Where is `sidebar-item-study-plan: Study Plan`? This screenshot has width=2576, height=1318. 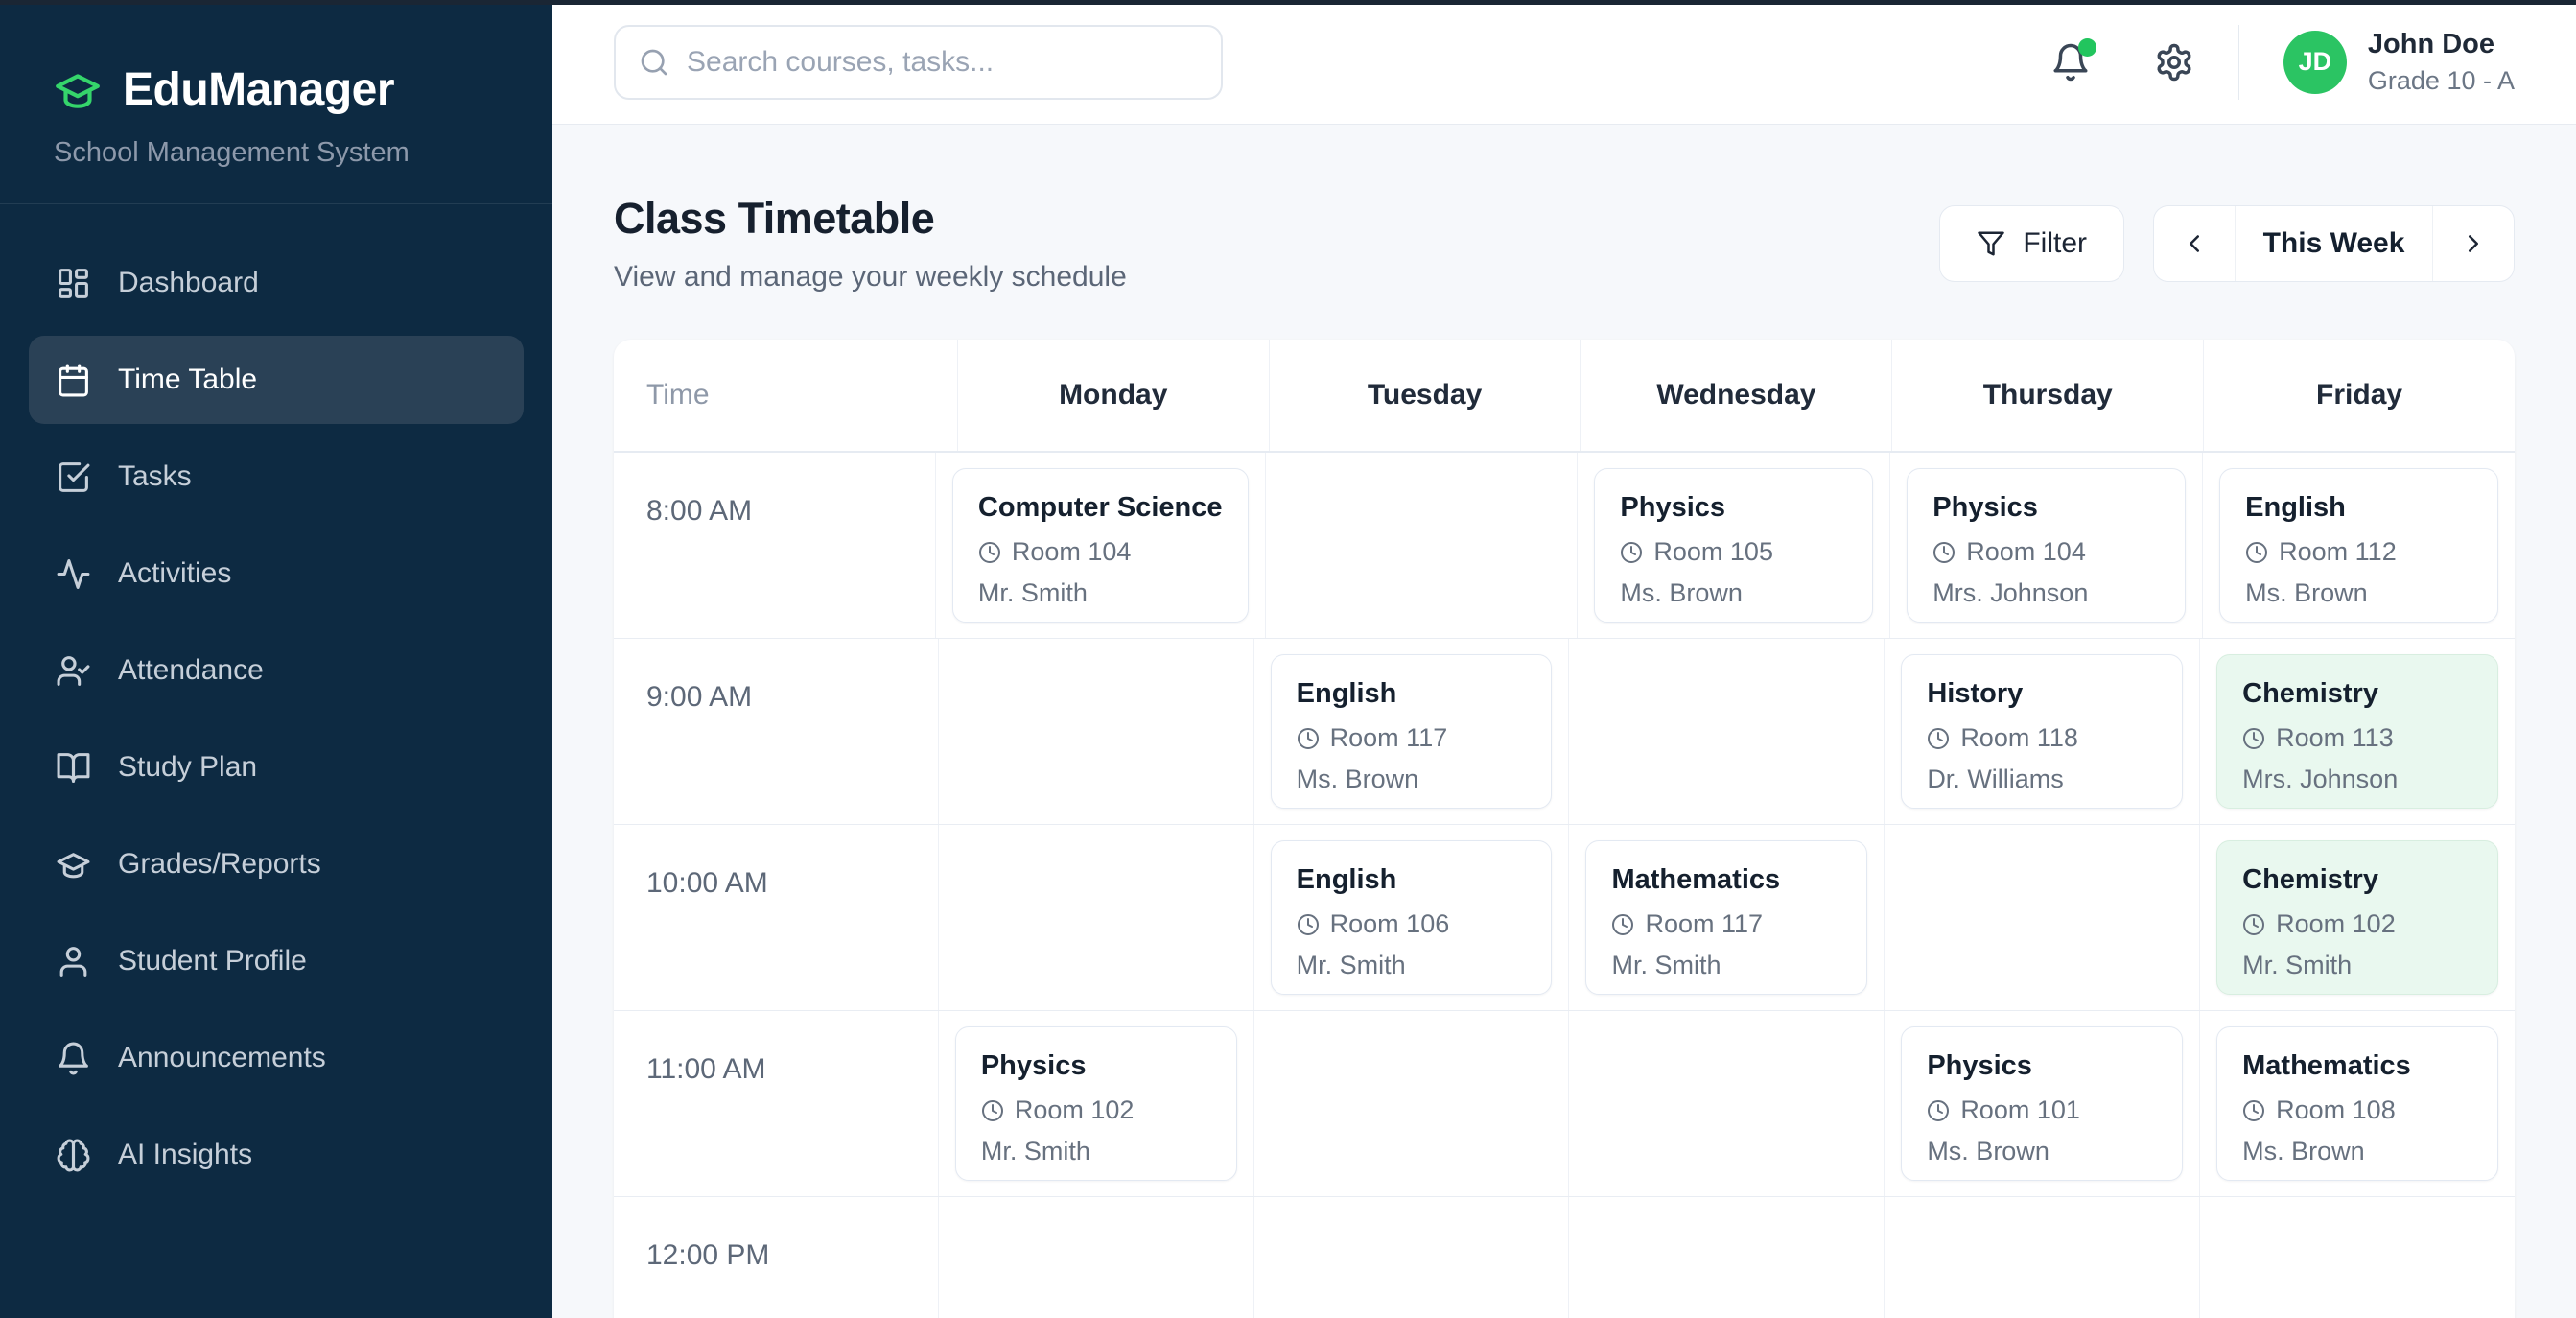
sidebar-item-study-plan: Study Plan is located at coordinates (276, 767).